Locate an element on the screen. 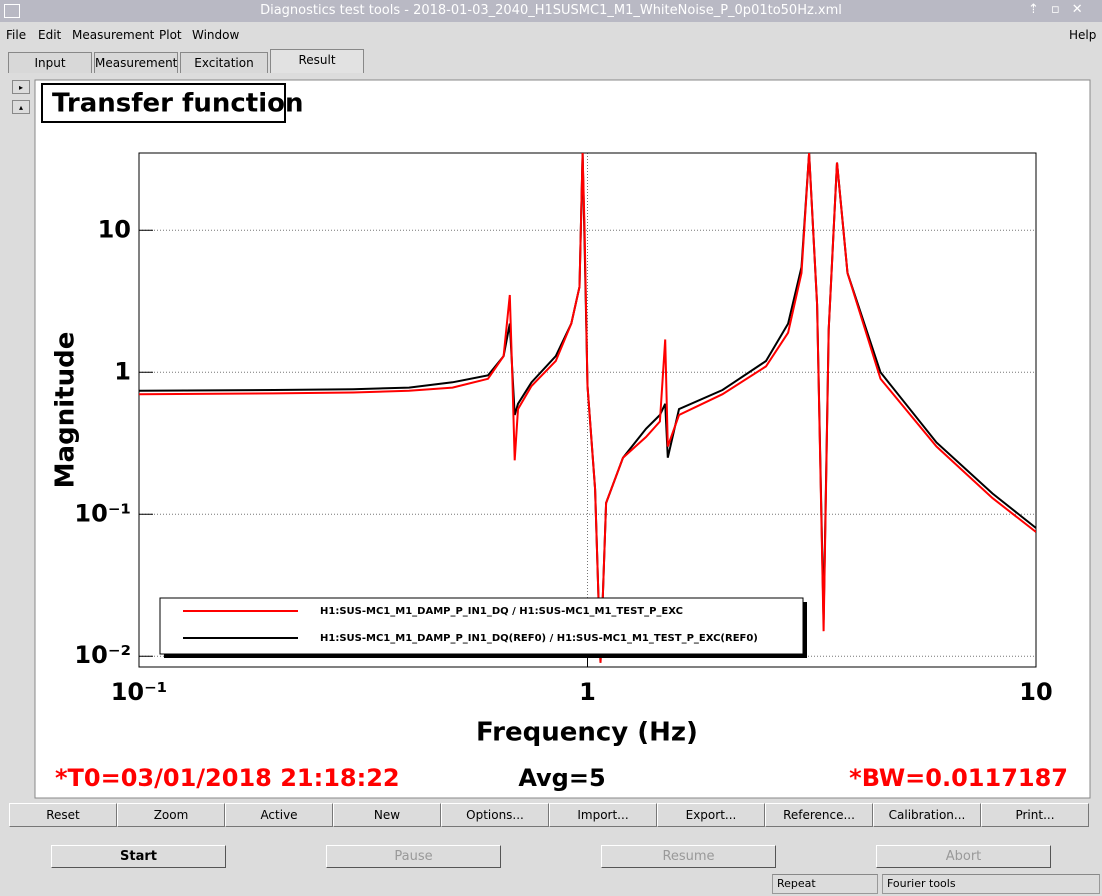 This screenshot has height=896, width=1102. legend-box is located at coordinates (481, 626).